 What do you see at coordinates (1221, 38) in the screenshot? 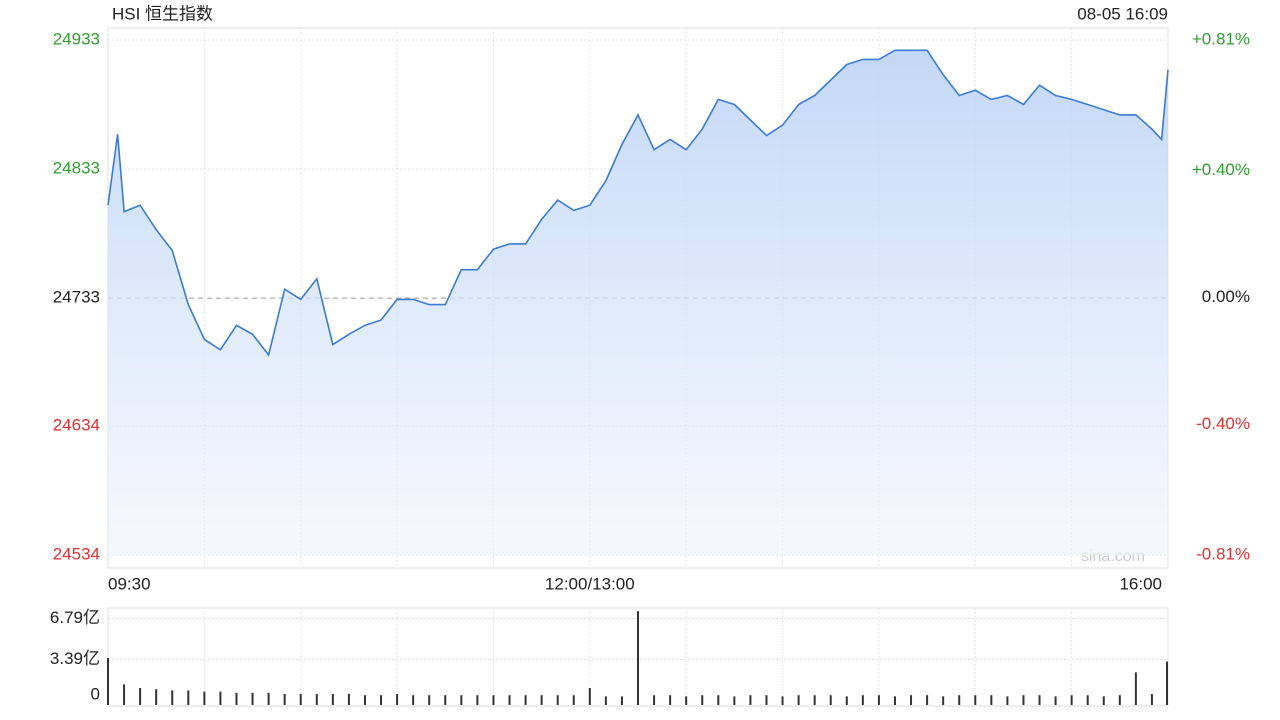
I see `y2-tick-label: +0.81%` at bounding box center [1221, 38].